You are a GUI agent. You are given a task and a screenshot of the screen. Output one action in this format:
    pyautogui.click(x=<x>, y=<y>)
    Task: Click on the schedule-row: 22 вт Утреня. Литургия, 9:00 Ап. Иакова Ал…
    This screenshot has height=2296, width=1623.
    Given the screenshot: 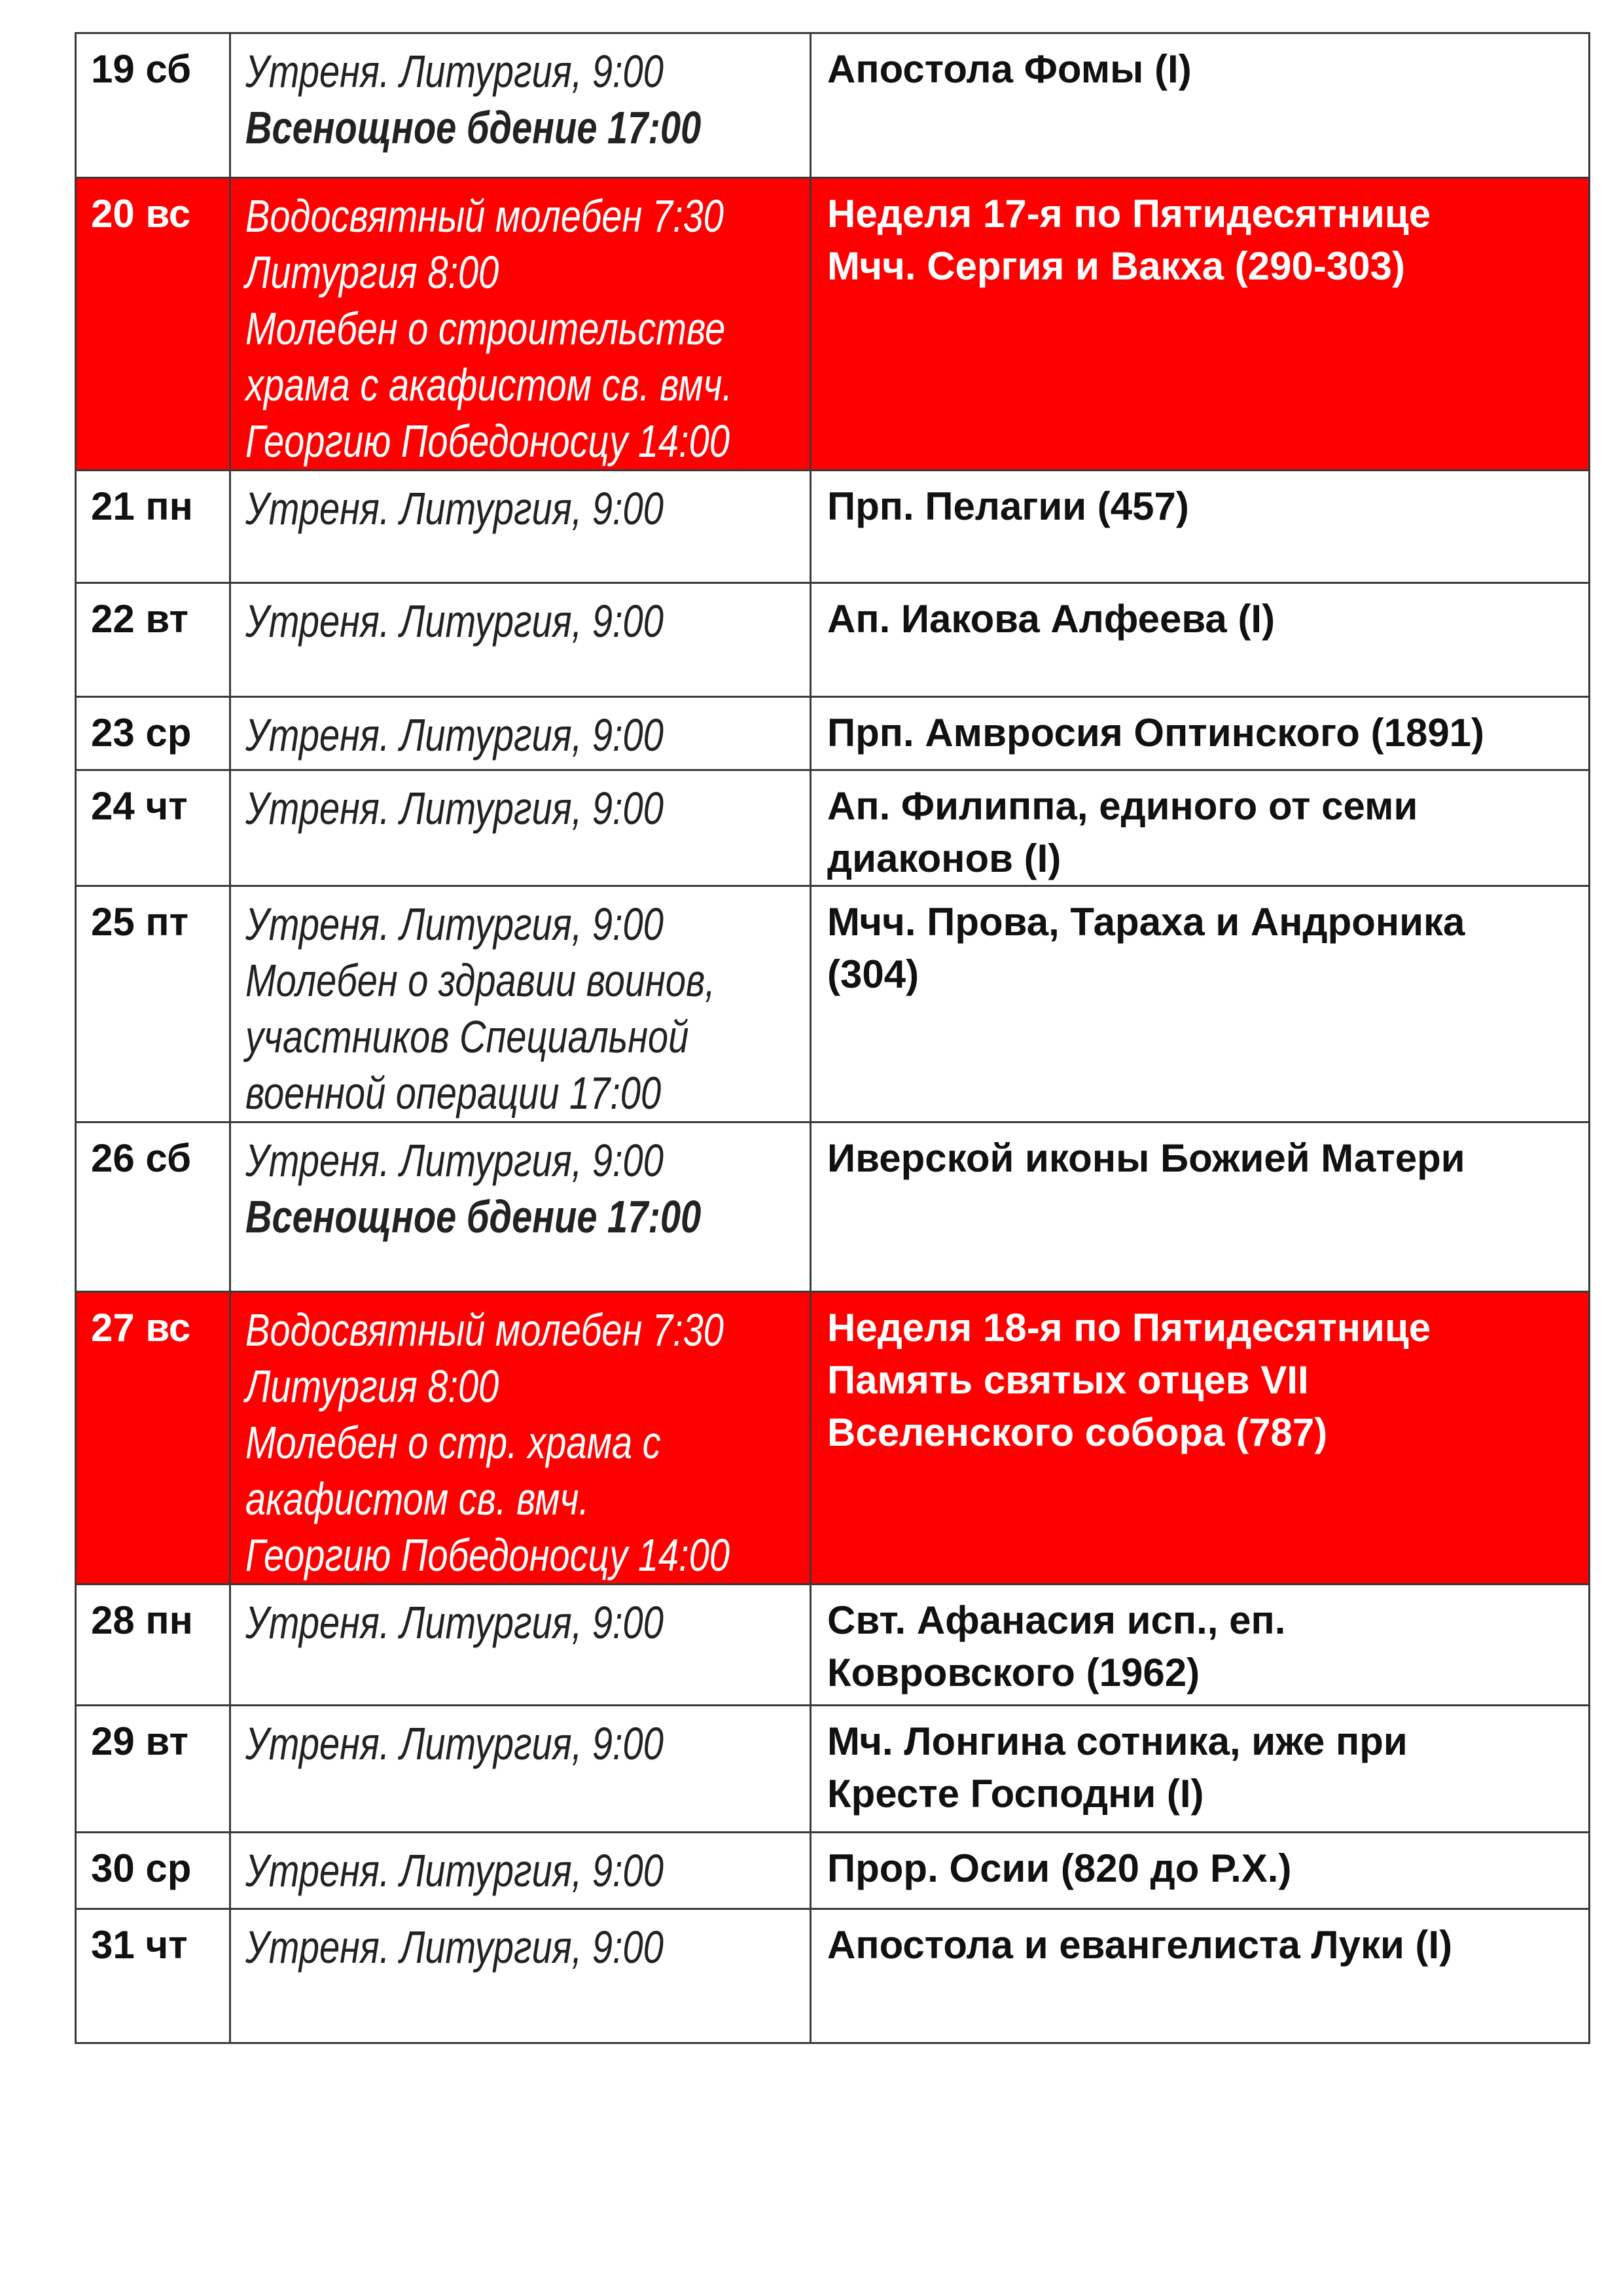 What is the action you would take?
    pyautogui.click(x=832, y=640)
    